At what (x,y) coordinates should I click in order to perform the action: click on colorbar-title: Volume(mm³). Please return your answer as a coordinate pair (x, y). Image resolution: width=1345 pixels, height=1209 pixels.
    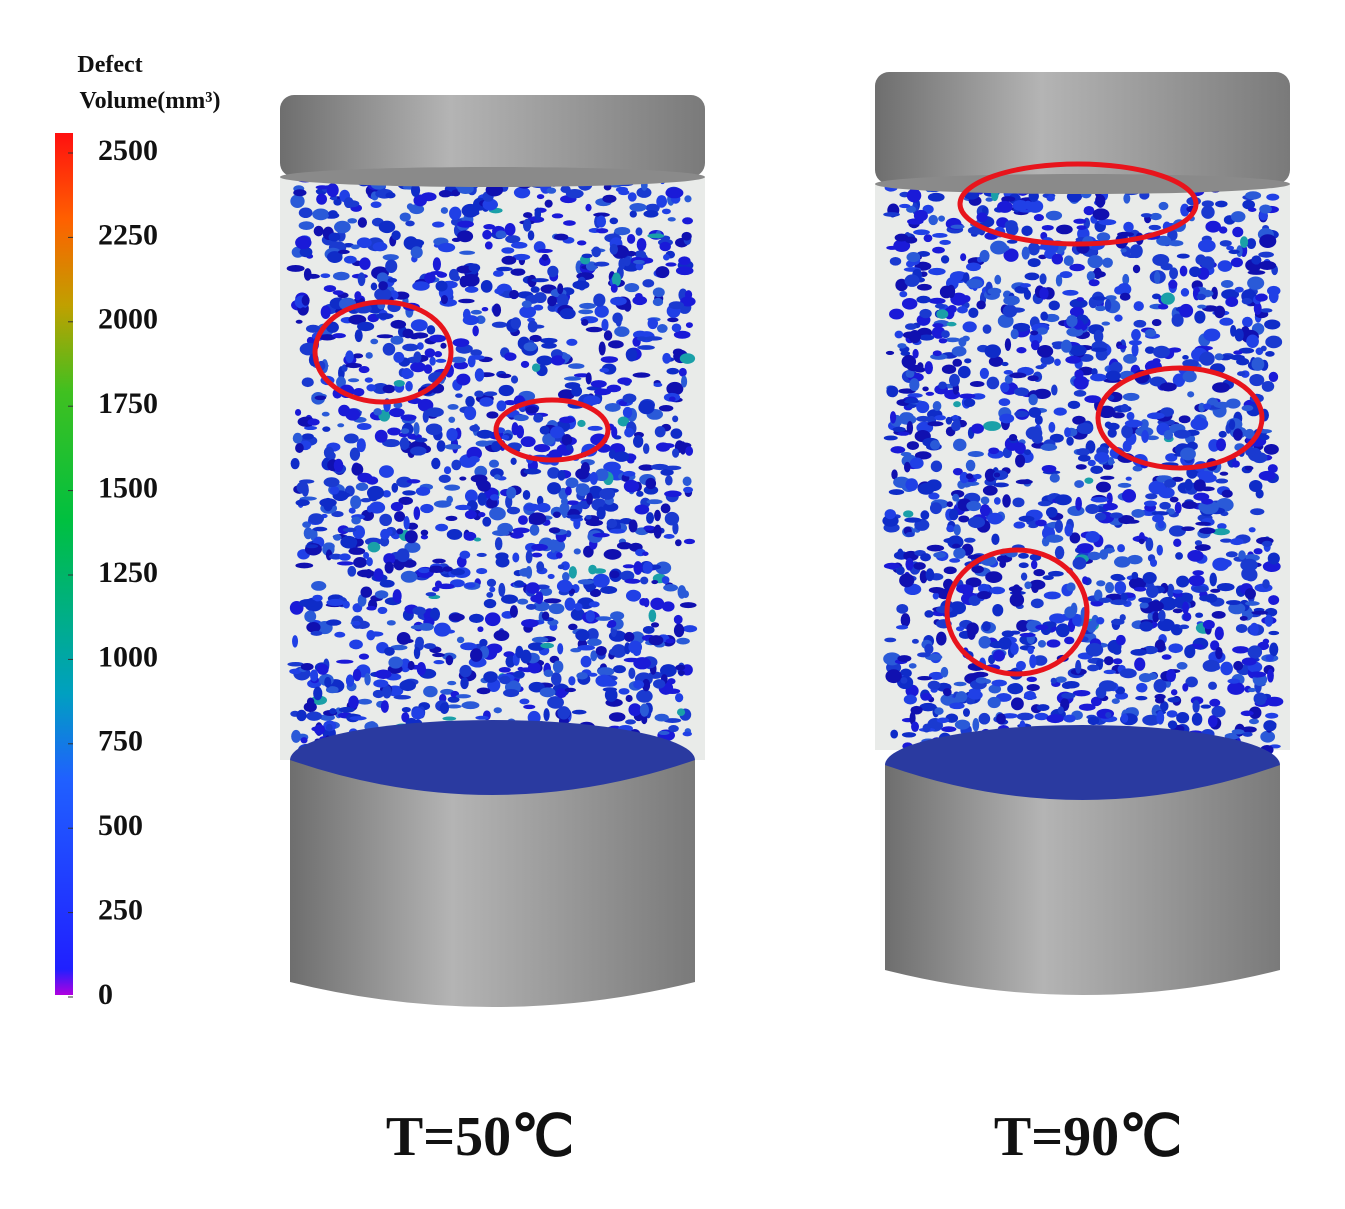
    Looking at the image, I should click on (150, 101).